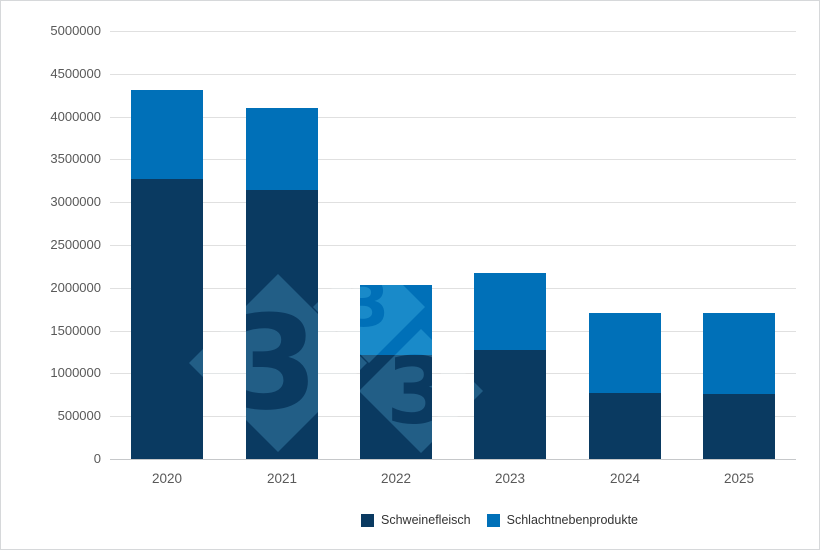 This screenshot has width=820, height=550. What do you see at coordinates (75, 158) in the screenshot?
I see `y-tick-label: 3500000` at bounding box center [75, 158].